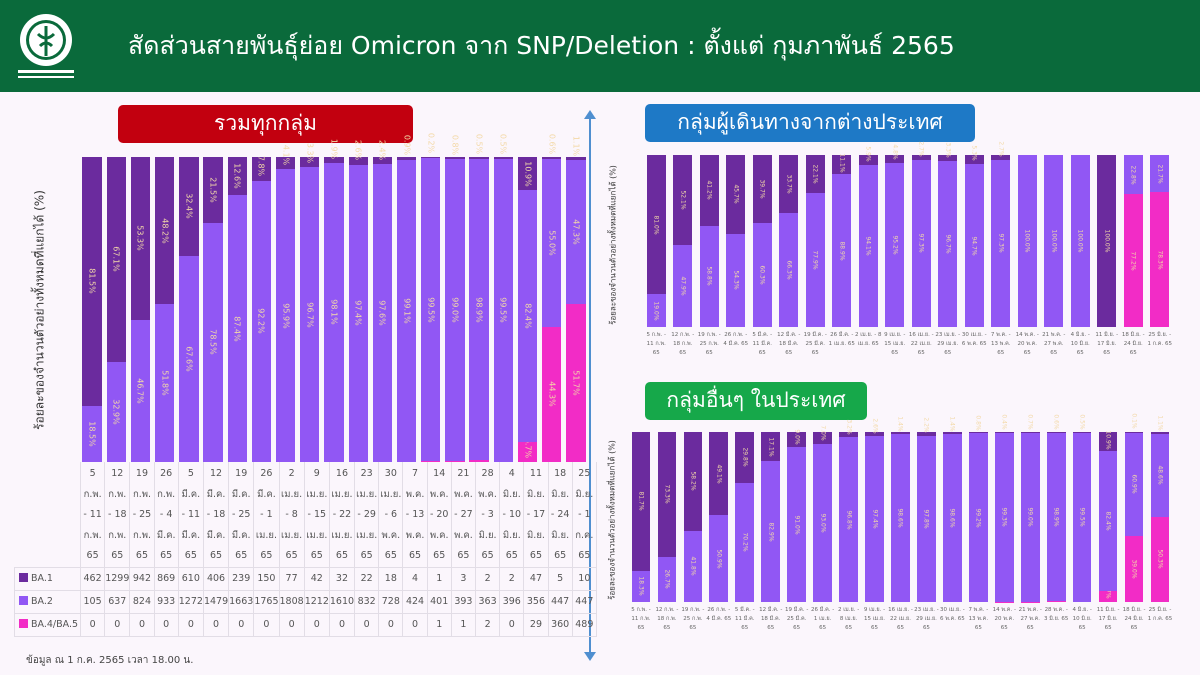 This screenshot has width=1200, height=675. I want to click on bar-stack: 26.7% 73.3%, so click(667, 517).